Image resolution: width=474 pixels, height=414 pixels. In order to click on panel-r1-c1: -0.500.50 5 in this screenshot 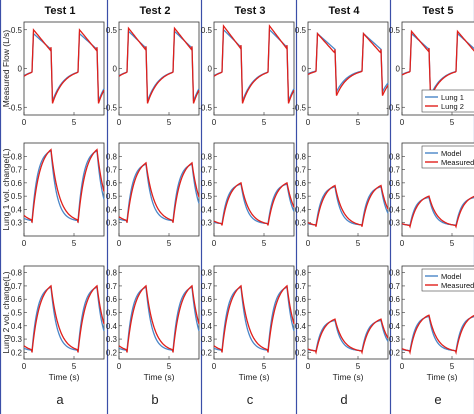, I will do `click(56, 74)`.